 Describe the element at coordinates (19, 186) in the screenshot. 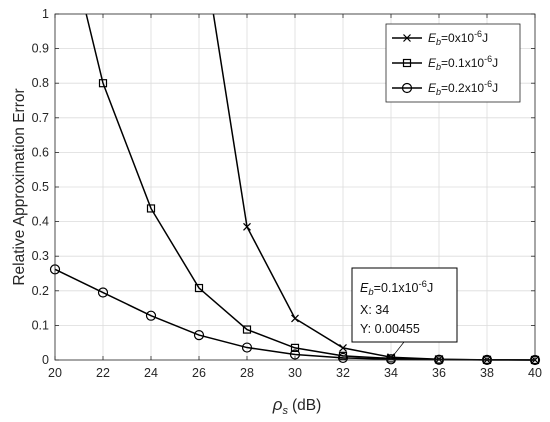

I see `y-axis-label: Relative Approximation Error` at that location.